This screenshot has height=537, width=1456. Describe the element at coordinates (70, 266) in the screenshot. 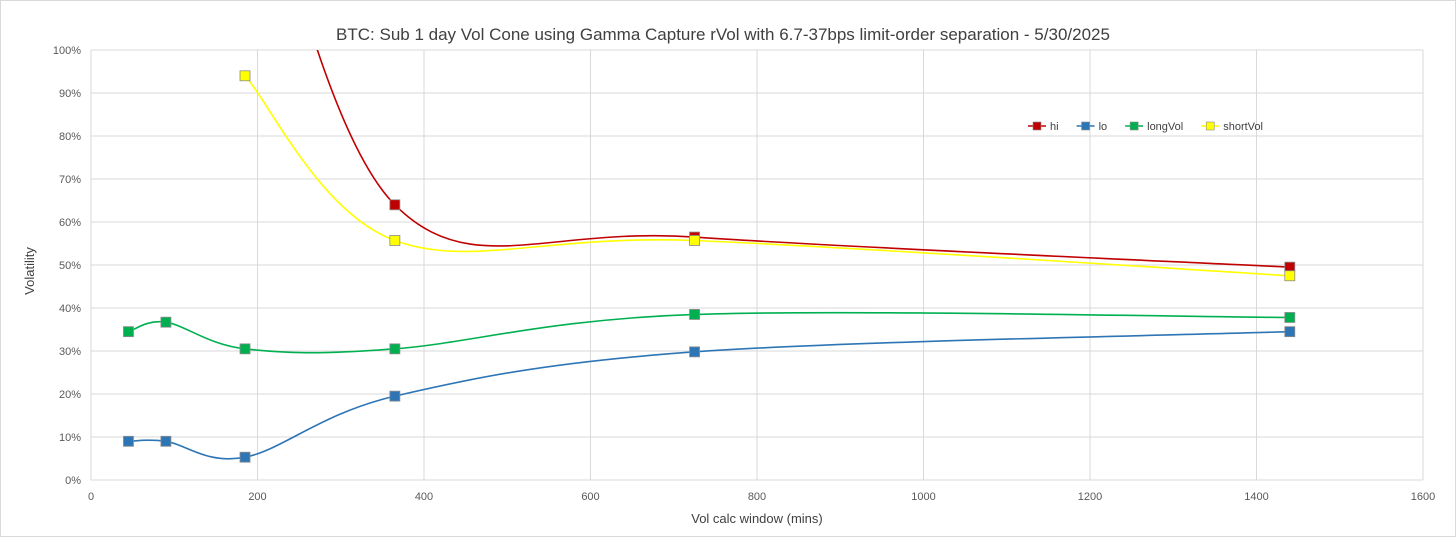

I see `y-tick-label: 50%` at that location.